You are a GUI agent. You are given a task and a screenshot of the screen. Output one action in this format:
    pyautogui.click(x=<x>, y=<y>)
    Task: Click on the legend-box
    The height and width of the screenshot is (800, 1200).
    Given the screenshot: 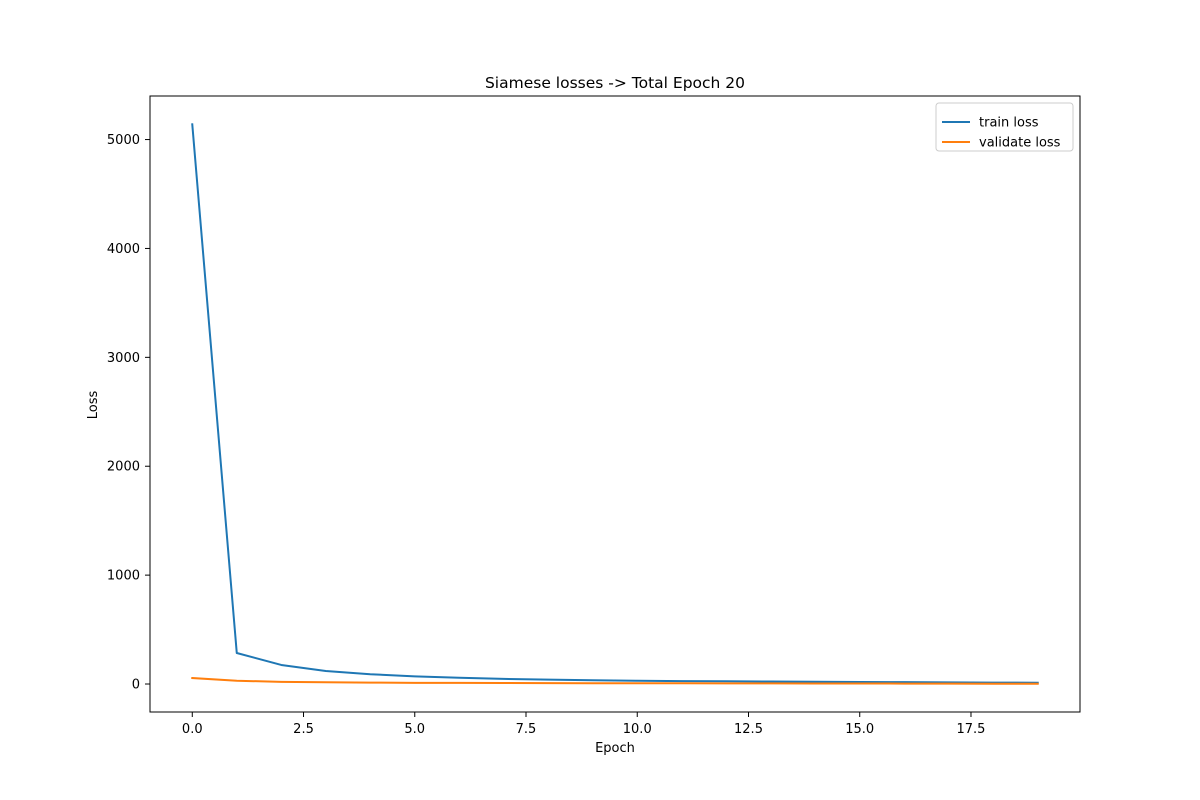 What is the action you would take?
    pyautogui.click(x=1004, y=127)
    